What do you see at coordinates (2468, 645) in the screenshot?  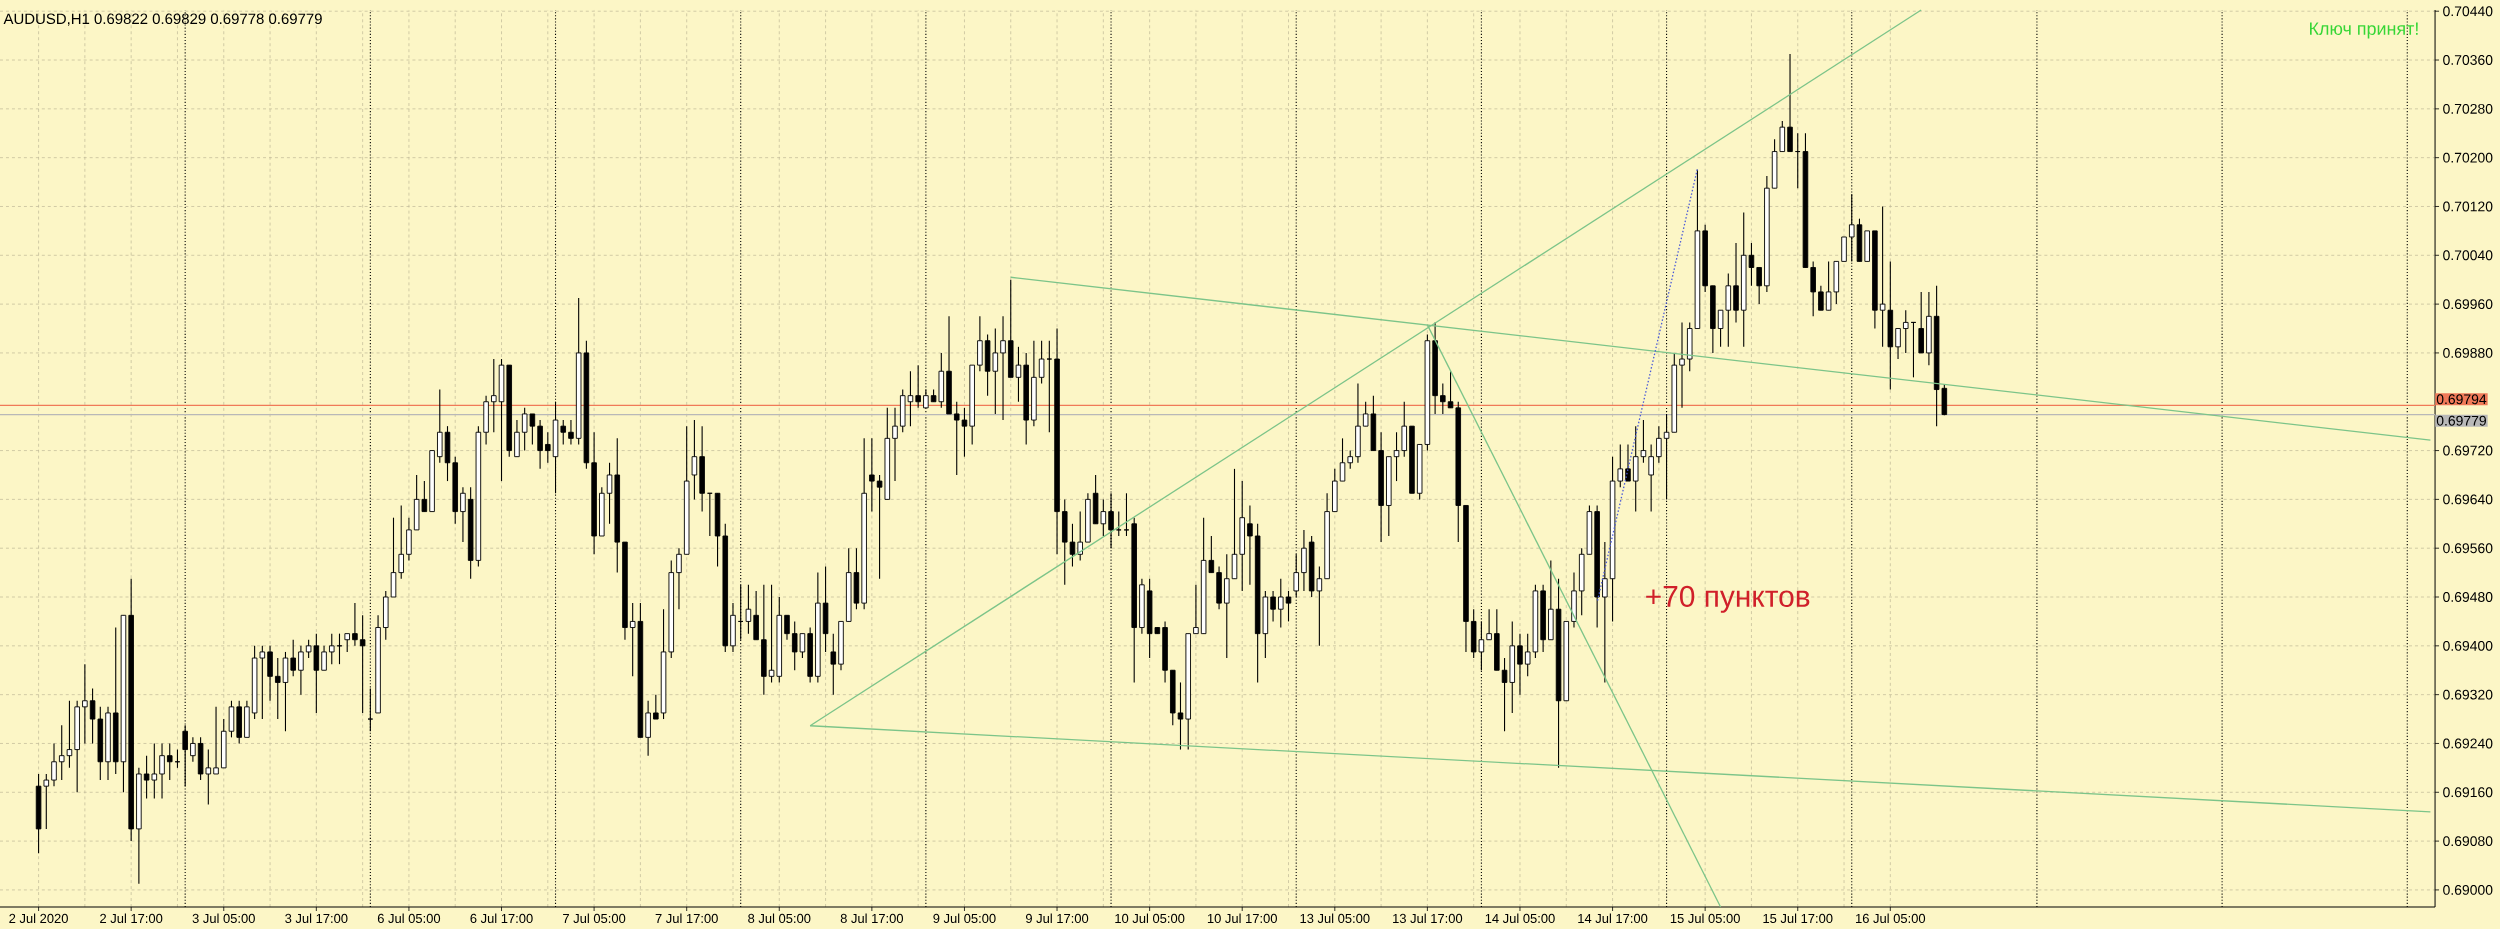 I see `y-tick-label: 0.69400` at bounding box center [2468, 645].